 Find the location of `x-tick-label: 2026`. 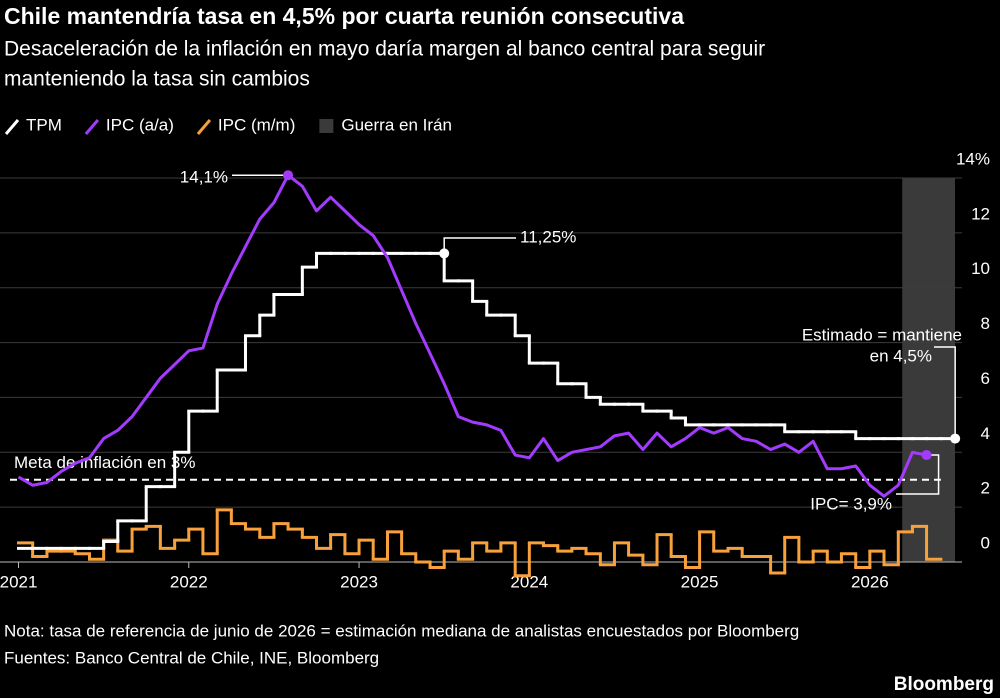

x-tick-label: 2026 is located at coordinates (870, 582).